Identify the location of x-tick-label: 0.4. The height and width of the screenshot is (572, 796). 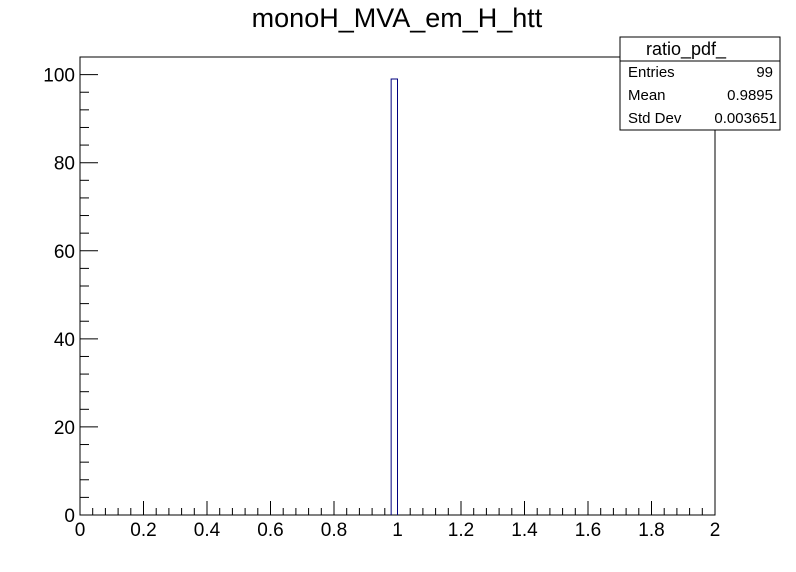
(207, 530).